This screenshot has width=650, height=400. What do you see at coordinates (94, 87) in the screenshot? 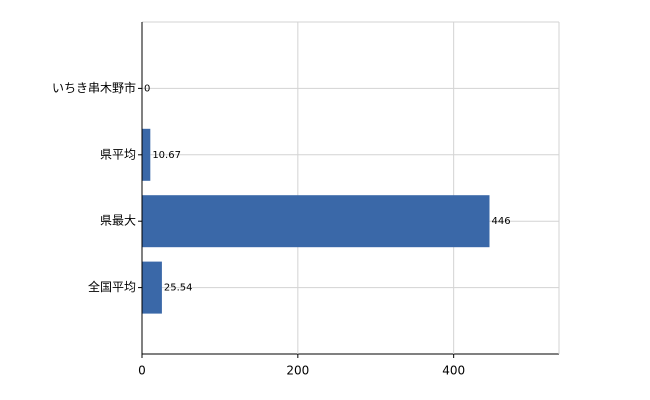
I see `y-tick-label: いちき串木野市` at bounding box center [94, 87].